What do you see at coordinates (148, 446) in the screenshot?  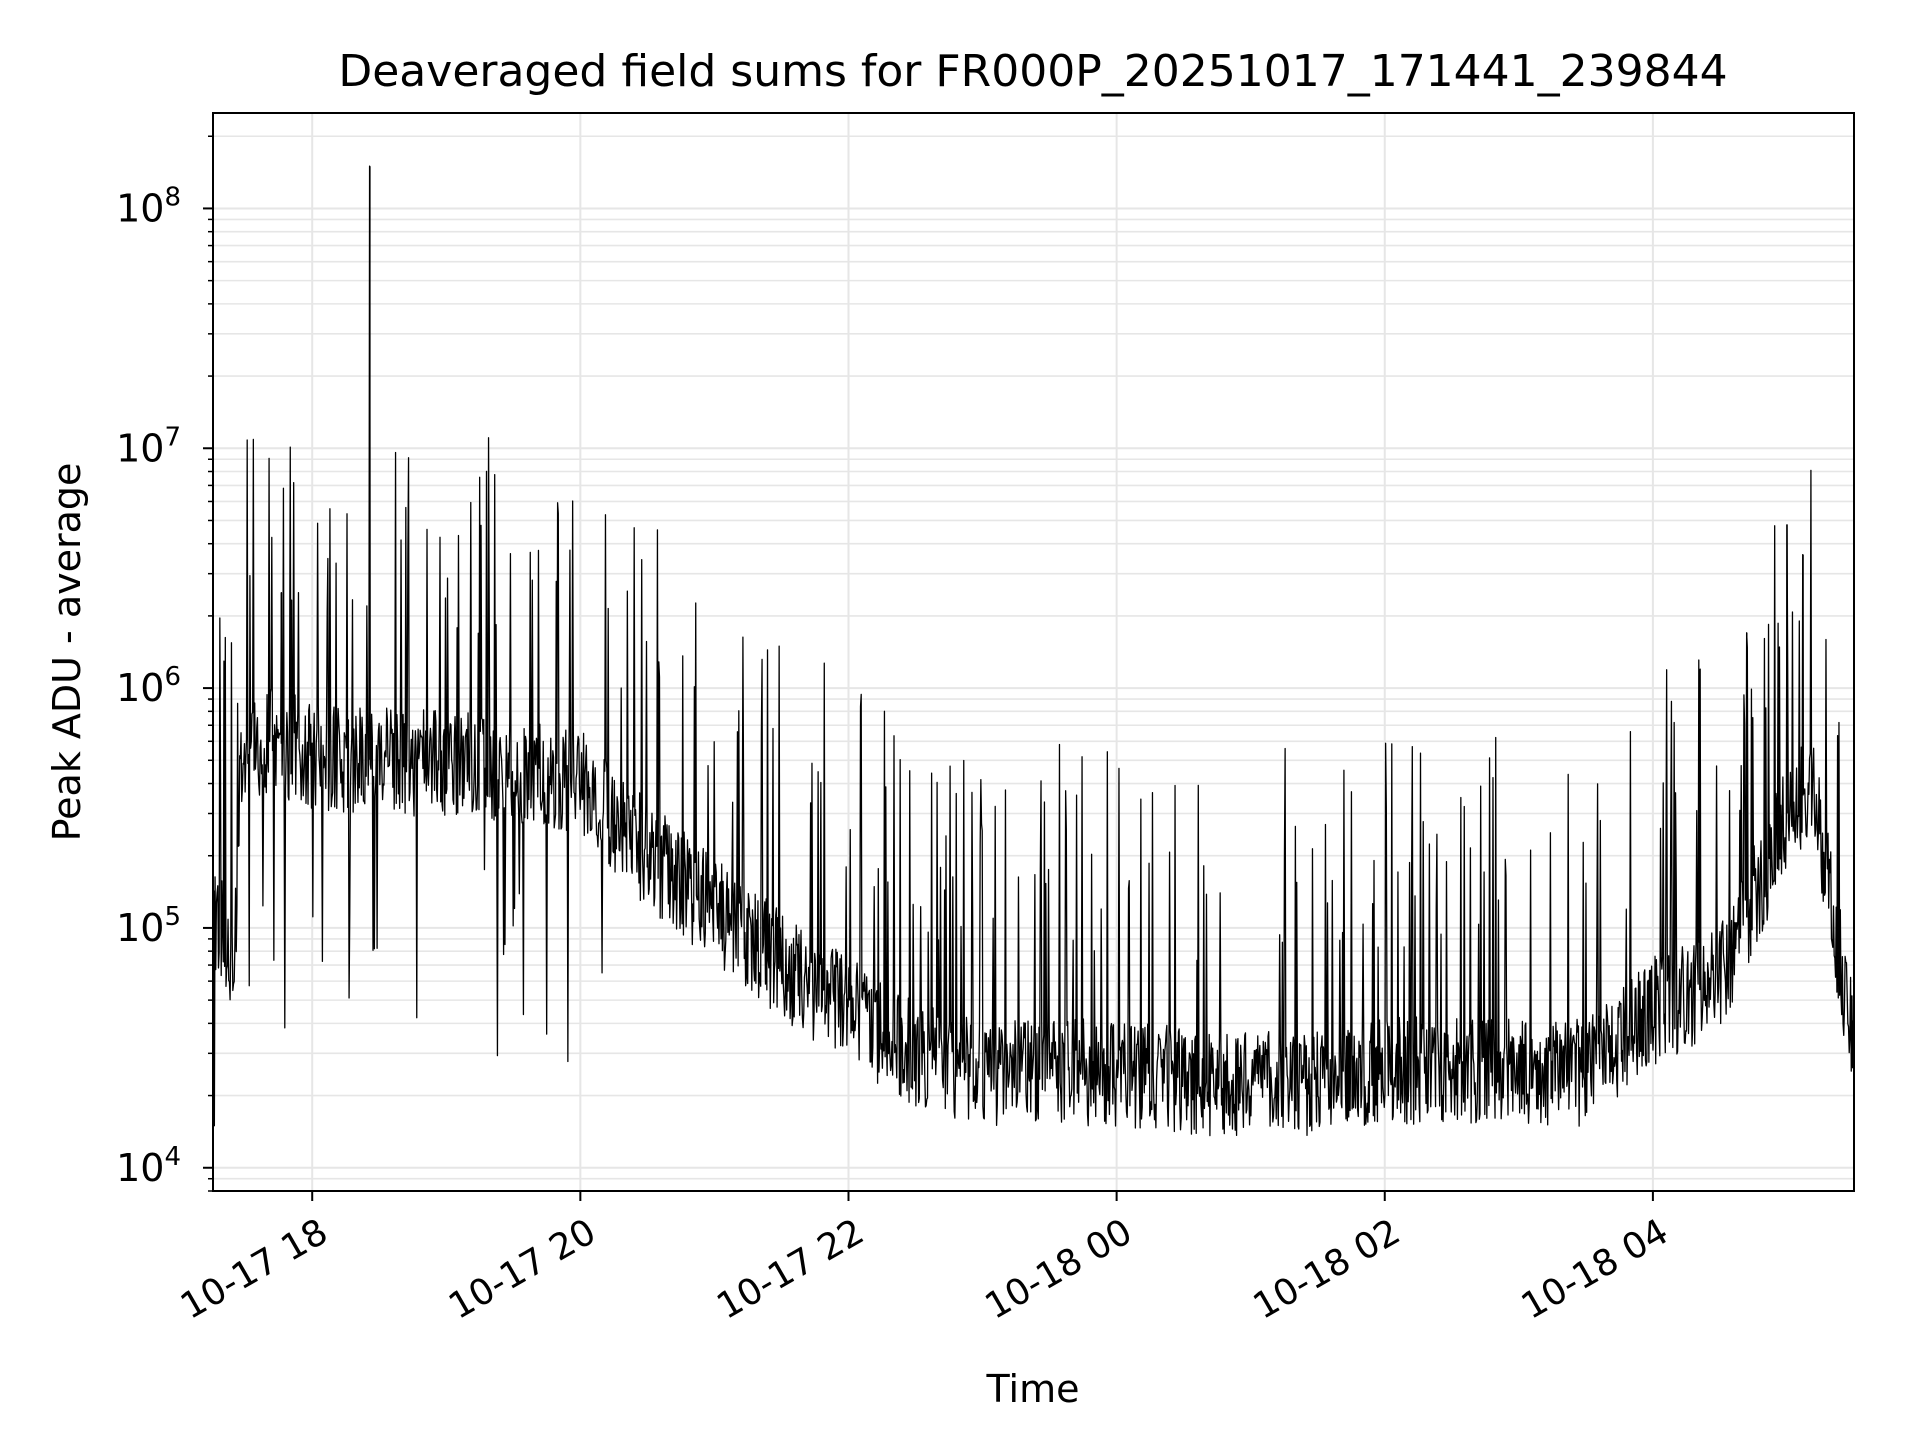 I see `y-tick-label: 107` at bounding box center [148, 446].